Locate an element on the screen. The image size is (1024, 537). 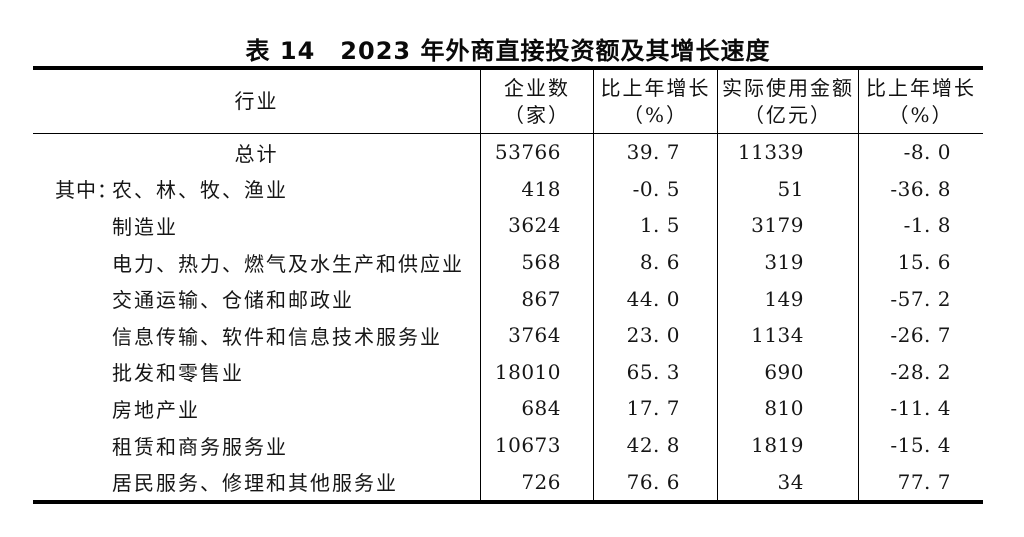
cell-enterprise-count: 18010 is located at coordinates (536, 372).